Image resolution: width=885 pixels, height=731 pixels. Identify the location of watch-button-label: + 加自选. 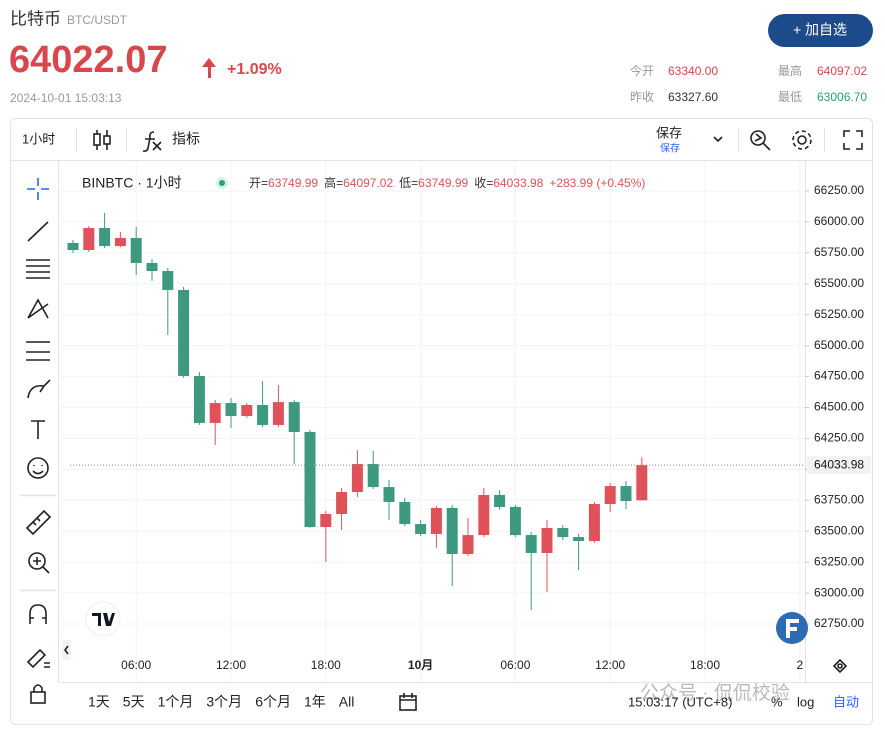
(820, 30).